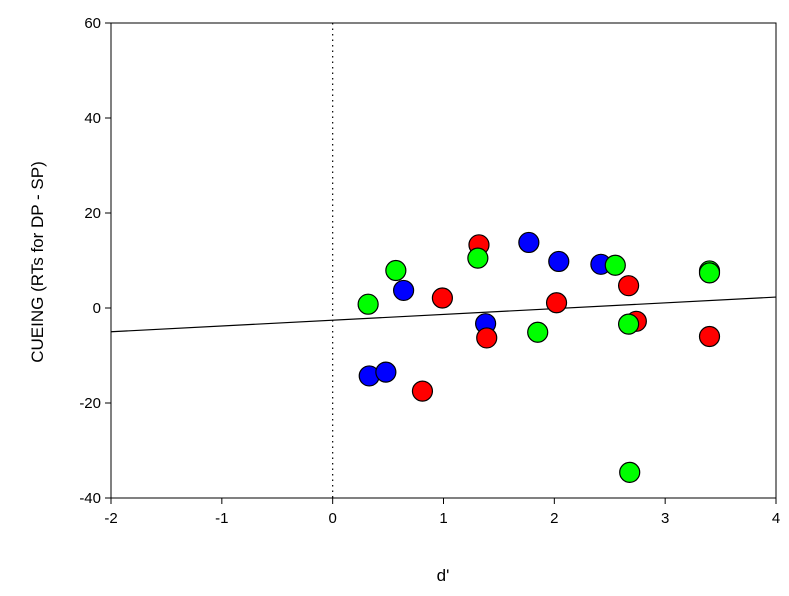 The image size is (789, 596). What do you see at coordinates (554, 518) in the screenshot?
I see `x-tick-label: 2` at bounding box center [554, 518].